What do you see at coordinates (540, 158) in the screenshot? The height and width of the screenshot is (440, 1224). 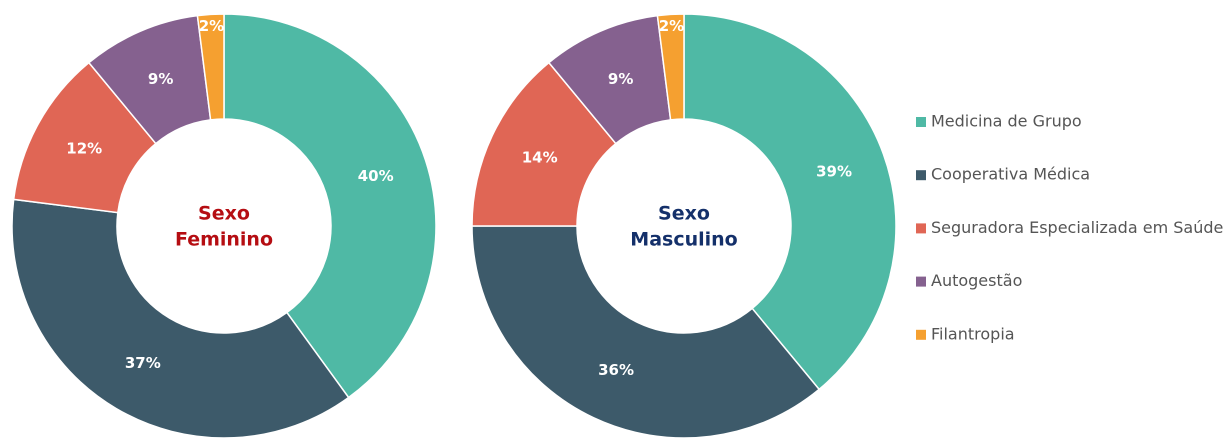 I see `slice-label: 14%` at bounding box center [540, 158].